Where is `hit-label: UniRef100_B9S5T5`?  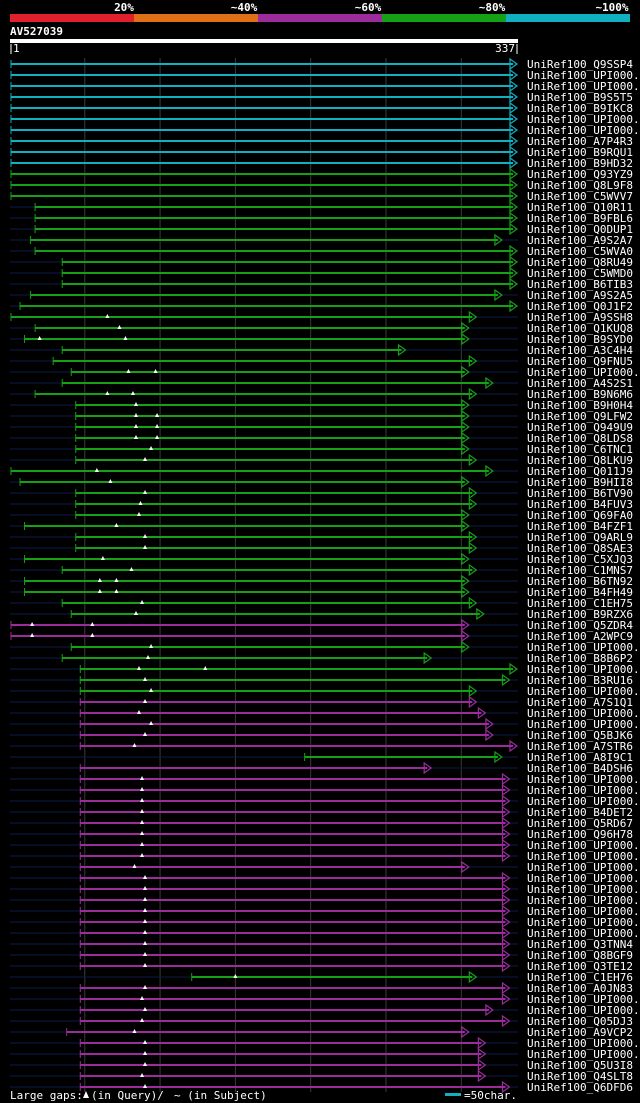
hit-label: UniRef100_B9S5T5 is located at coordinates (580, 97).